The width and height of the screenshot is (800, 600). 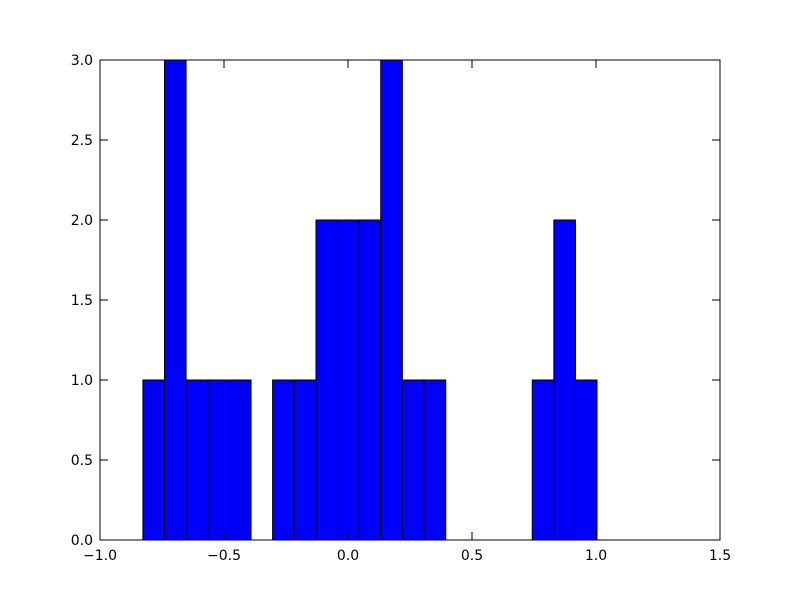 I want to click on y-tick-label: 1.0, so click(x=82, y=381).